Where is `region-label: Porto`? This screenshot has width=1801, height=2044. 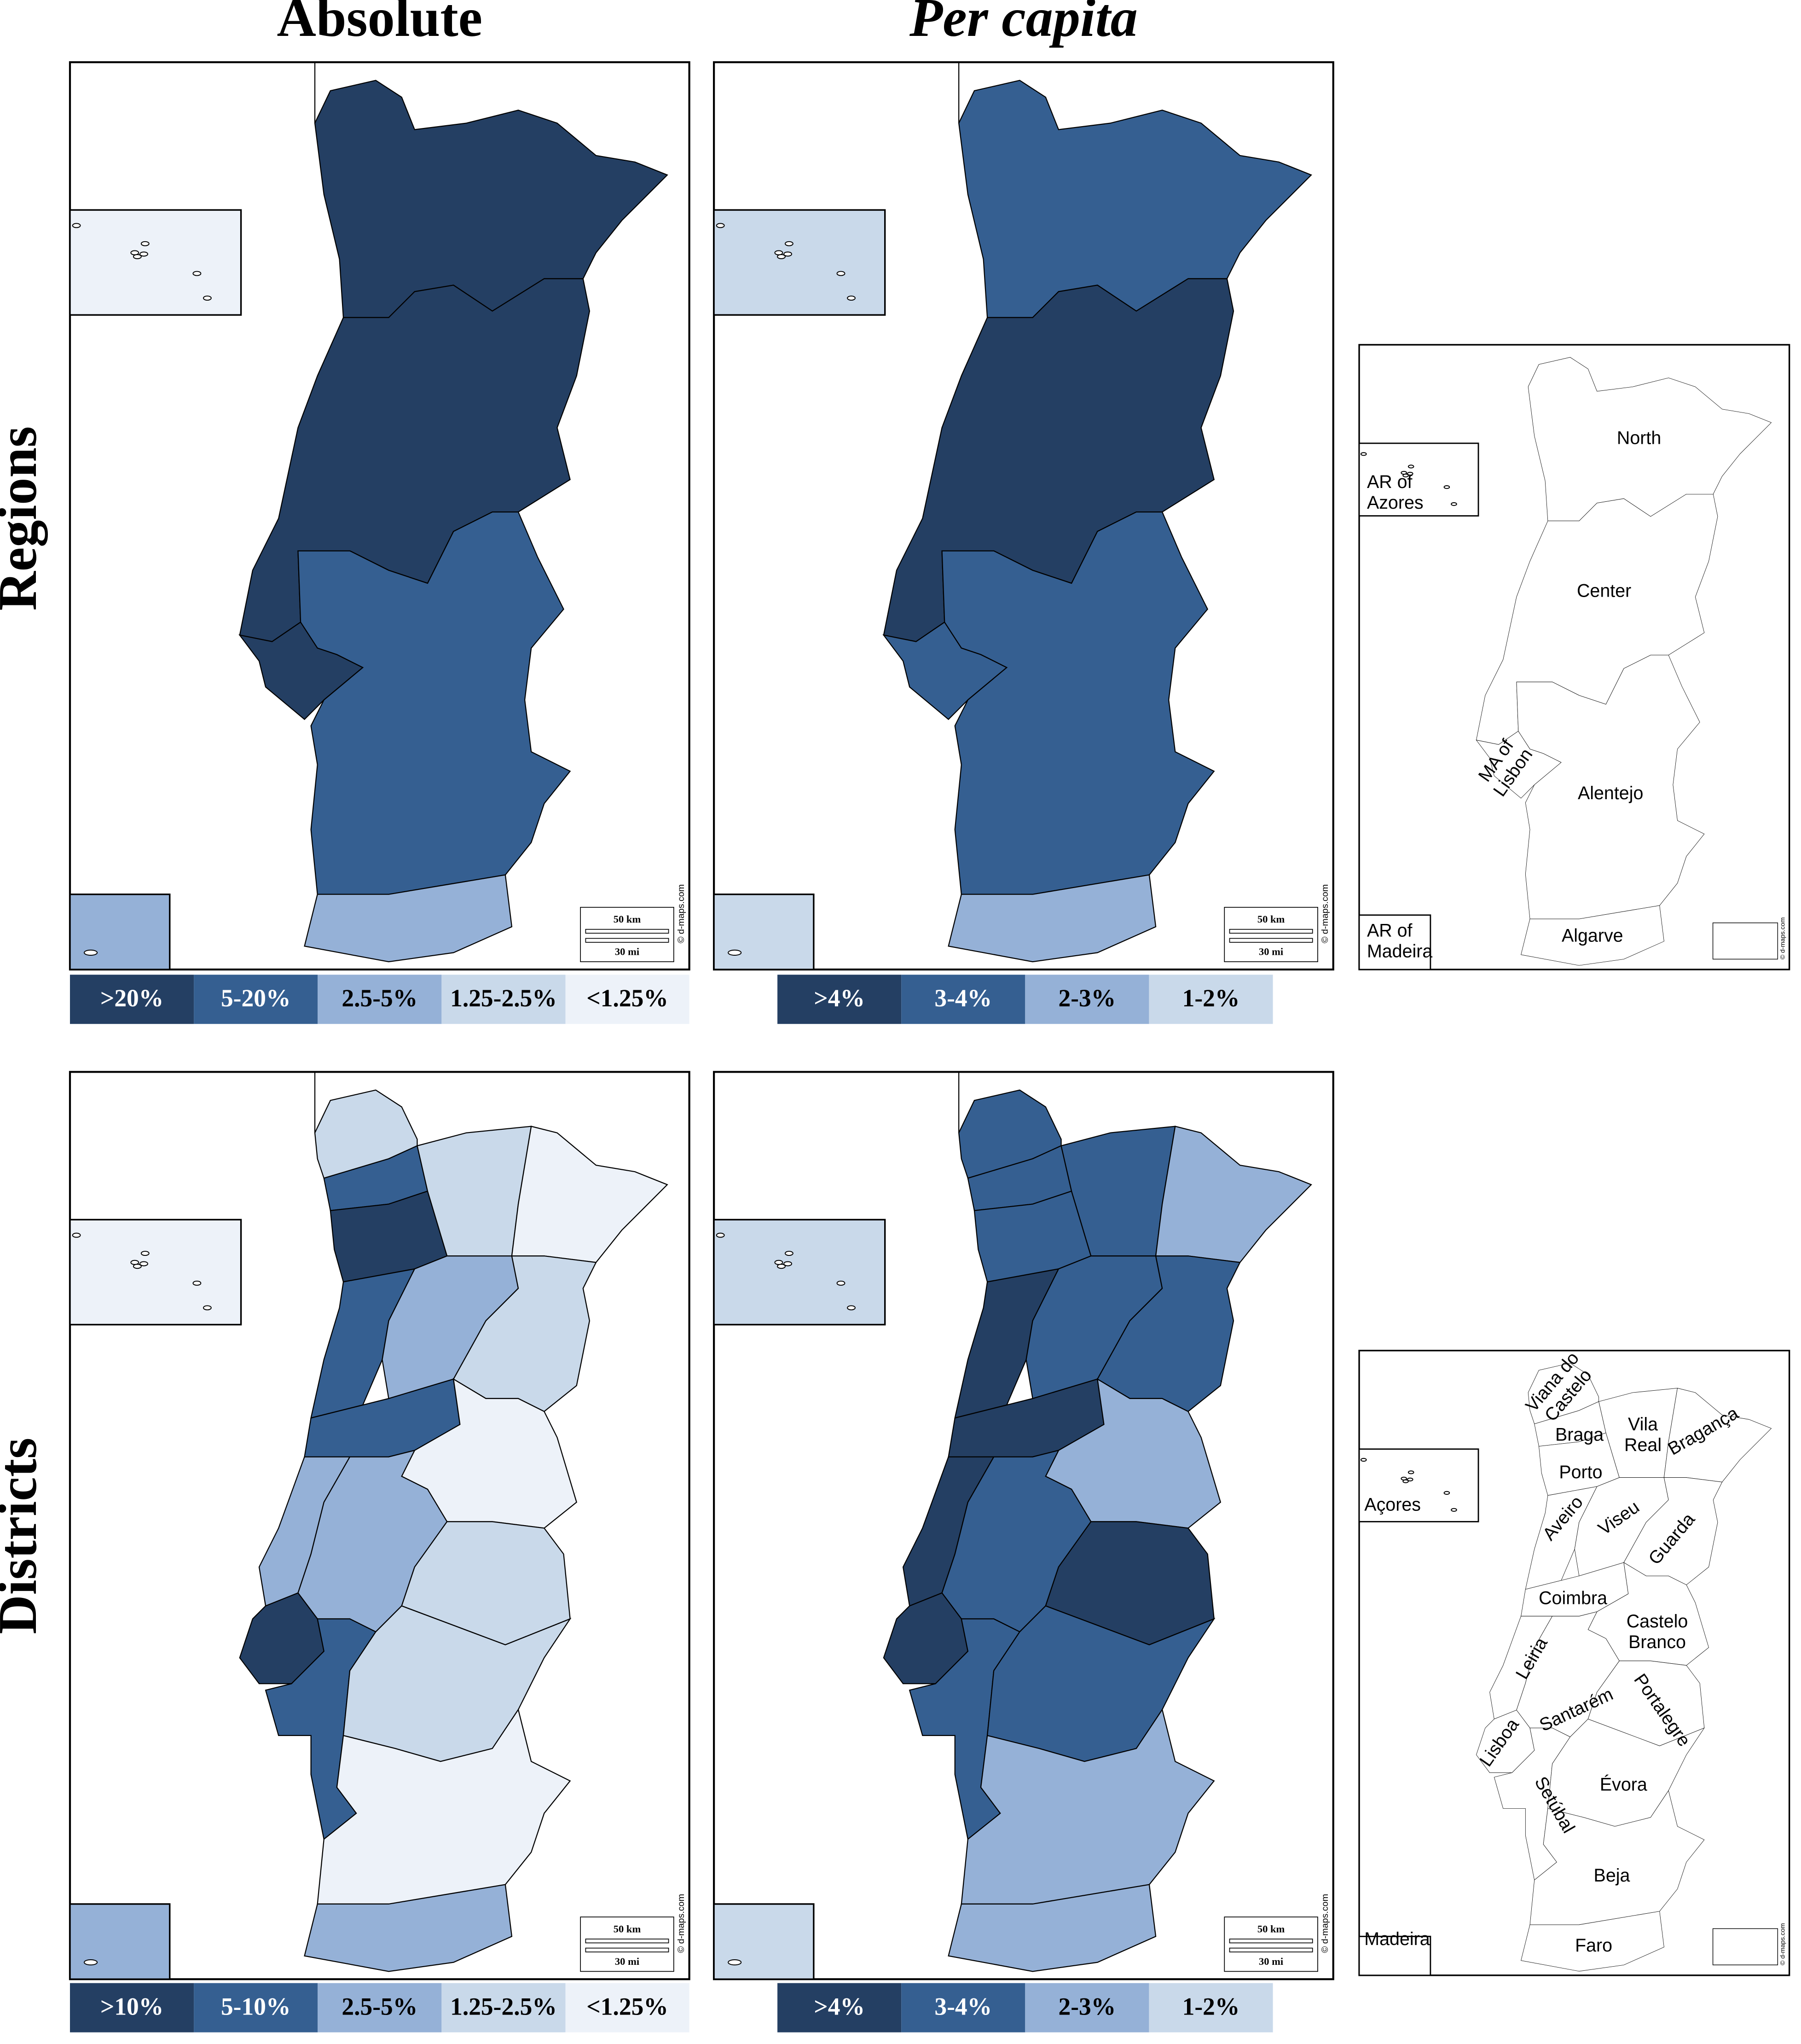
region-label: Porto is located at coordinates (1580, 1473).